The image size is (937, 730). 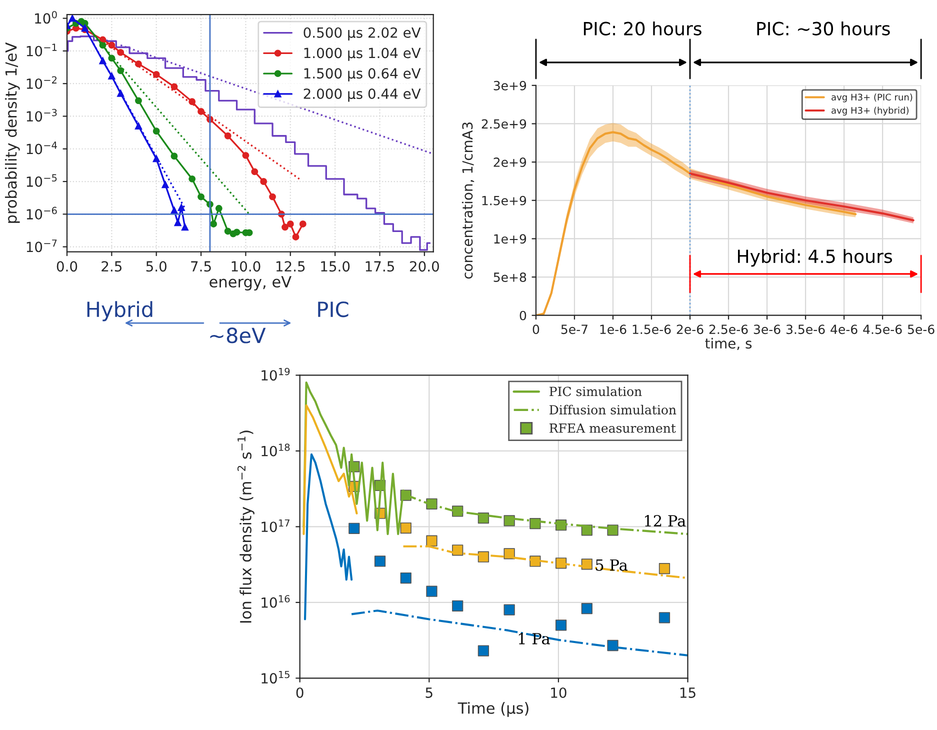 I want to click on y-tick-label: 1e+9, so click(x=510, y=239).